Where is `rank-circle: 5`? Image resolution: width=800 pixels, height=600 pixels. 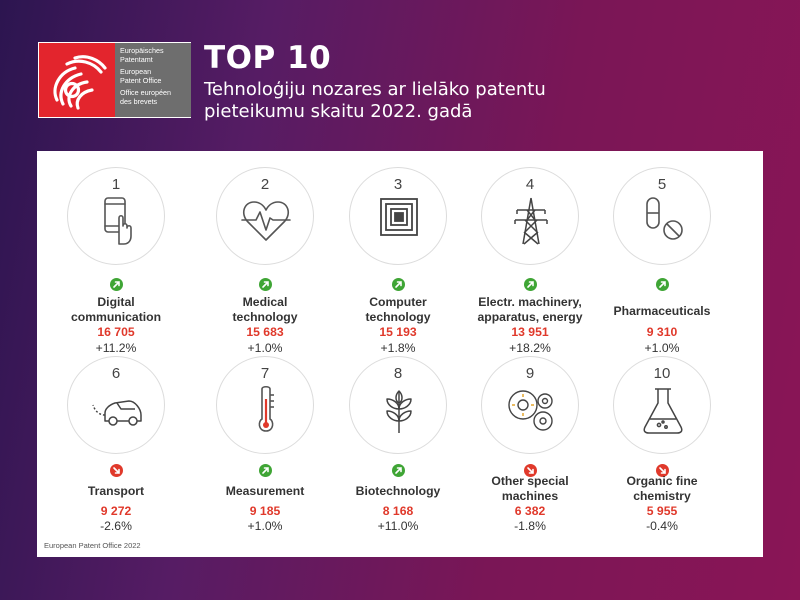 rank-circle: 5 is located at coordinates (662, 216).